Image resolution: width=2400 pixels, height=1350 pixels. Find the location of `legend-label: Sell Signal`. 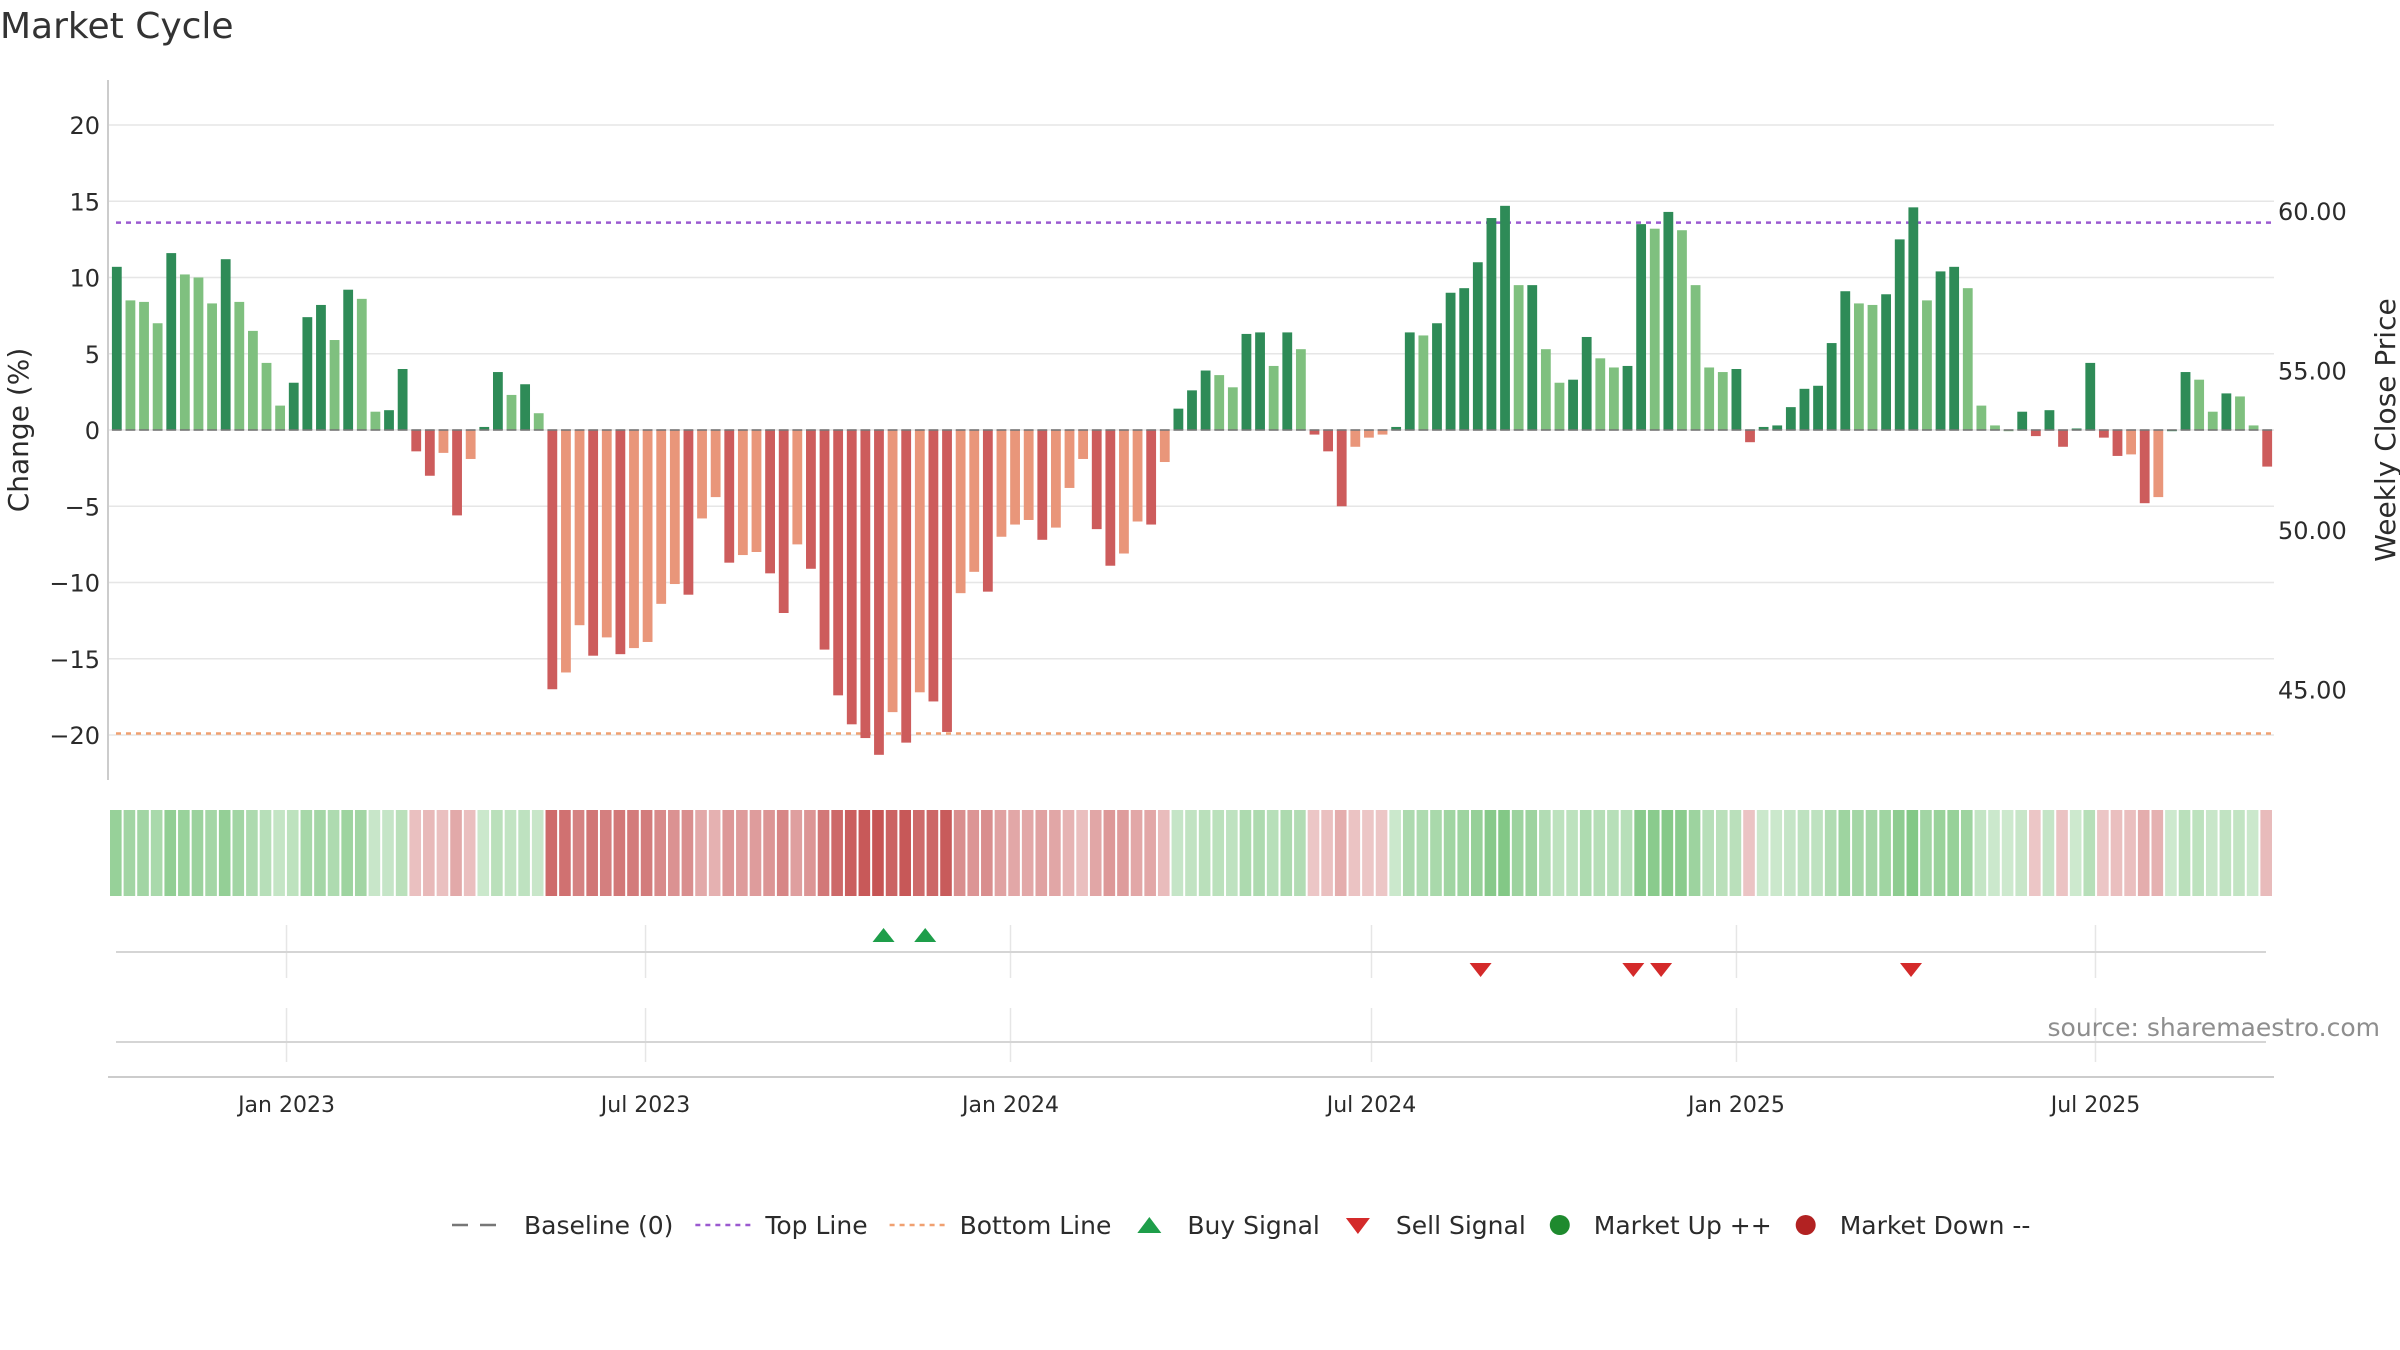

legend-label: Sell Signal is located at coordinates (1461, 1225).